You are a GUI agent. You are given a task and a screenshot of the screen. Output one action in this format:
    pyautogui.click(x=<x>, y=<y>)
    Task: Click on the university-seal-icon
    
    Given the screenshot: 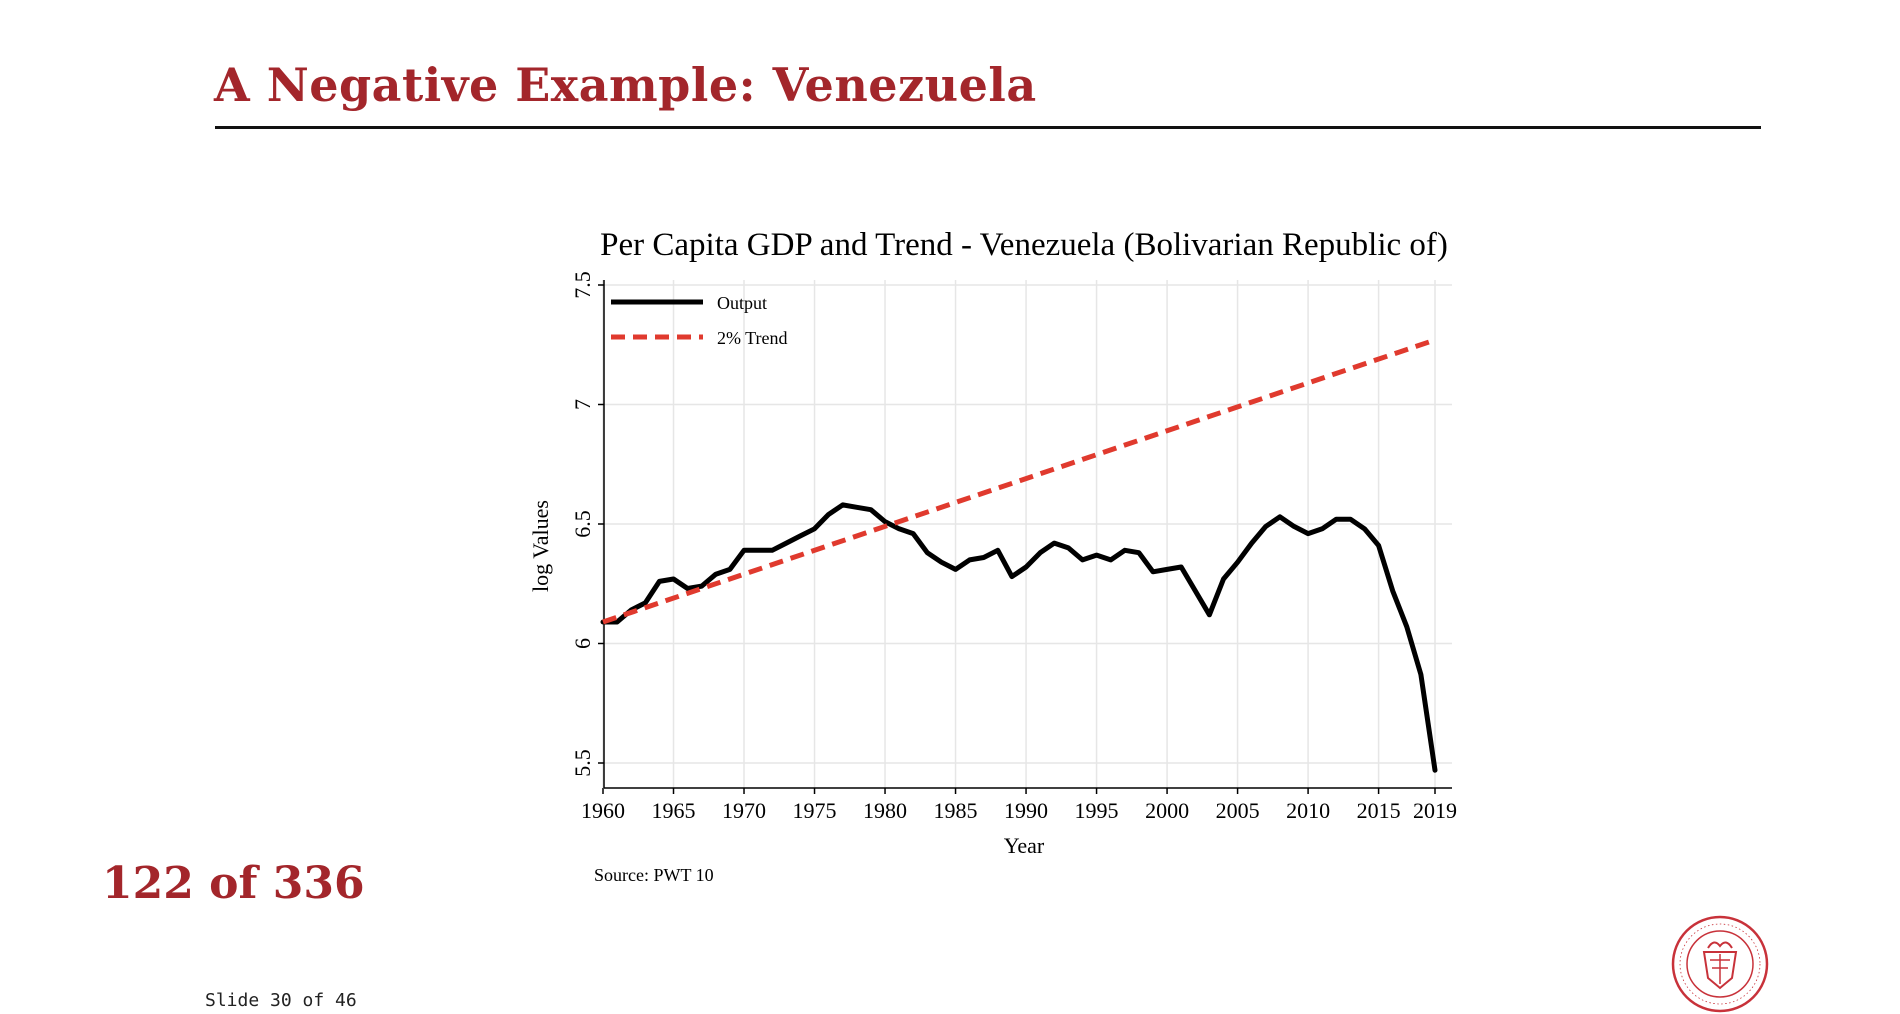 What is the action you would take?
    pyautogui.click(x=1720, y=964)
    